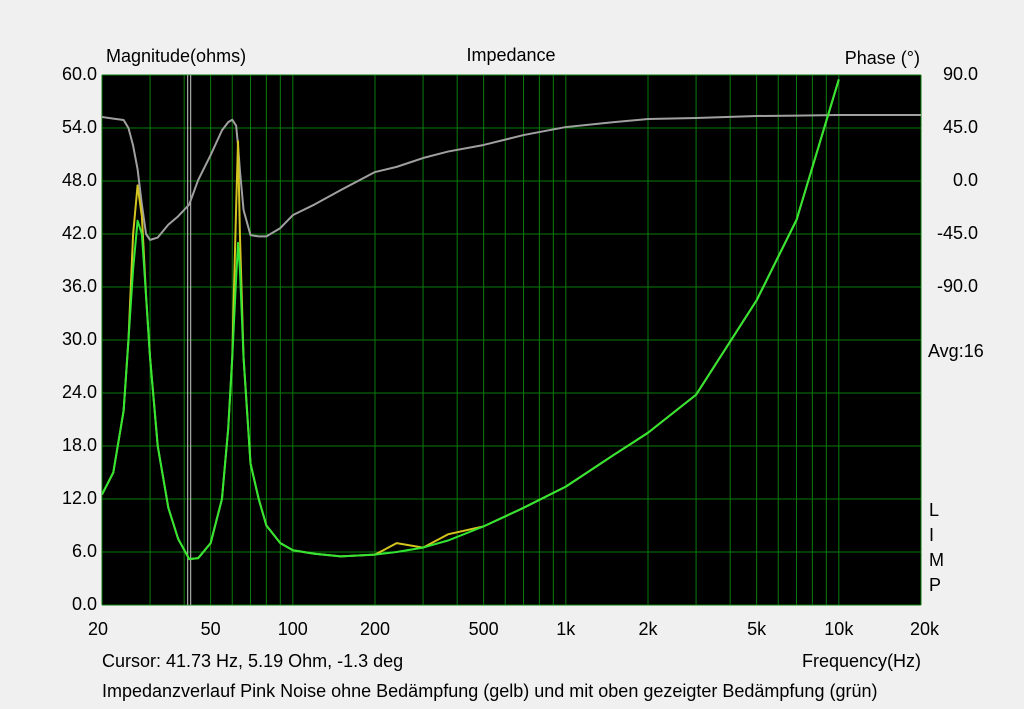 Image resolution: width=1024 pixels, height=709 pixels. What do you see at coordinates (936, 560) in the screenshot?
I see `side-label-letter: M` at bounding box center [936, 560].